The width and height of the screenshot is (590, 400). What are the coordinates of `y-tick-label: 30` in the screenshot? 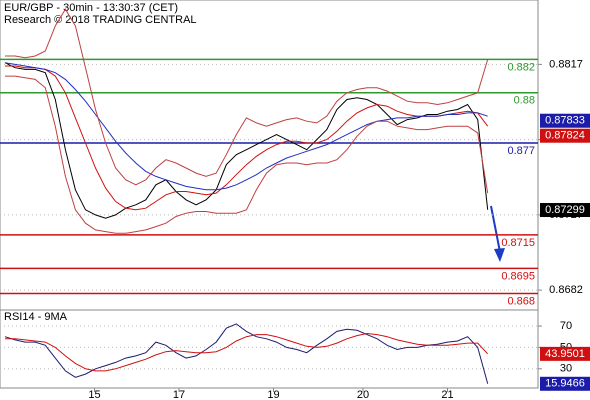 It's located at (566, 369).